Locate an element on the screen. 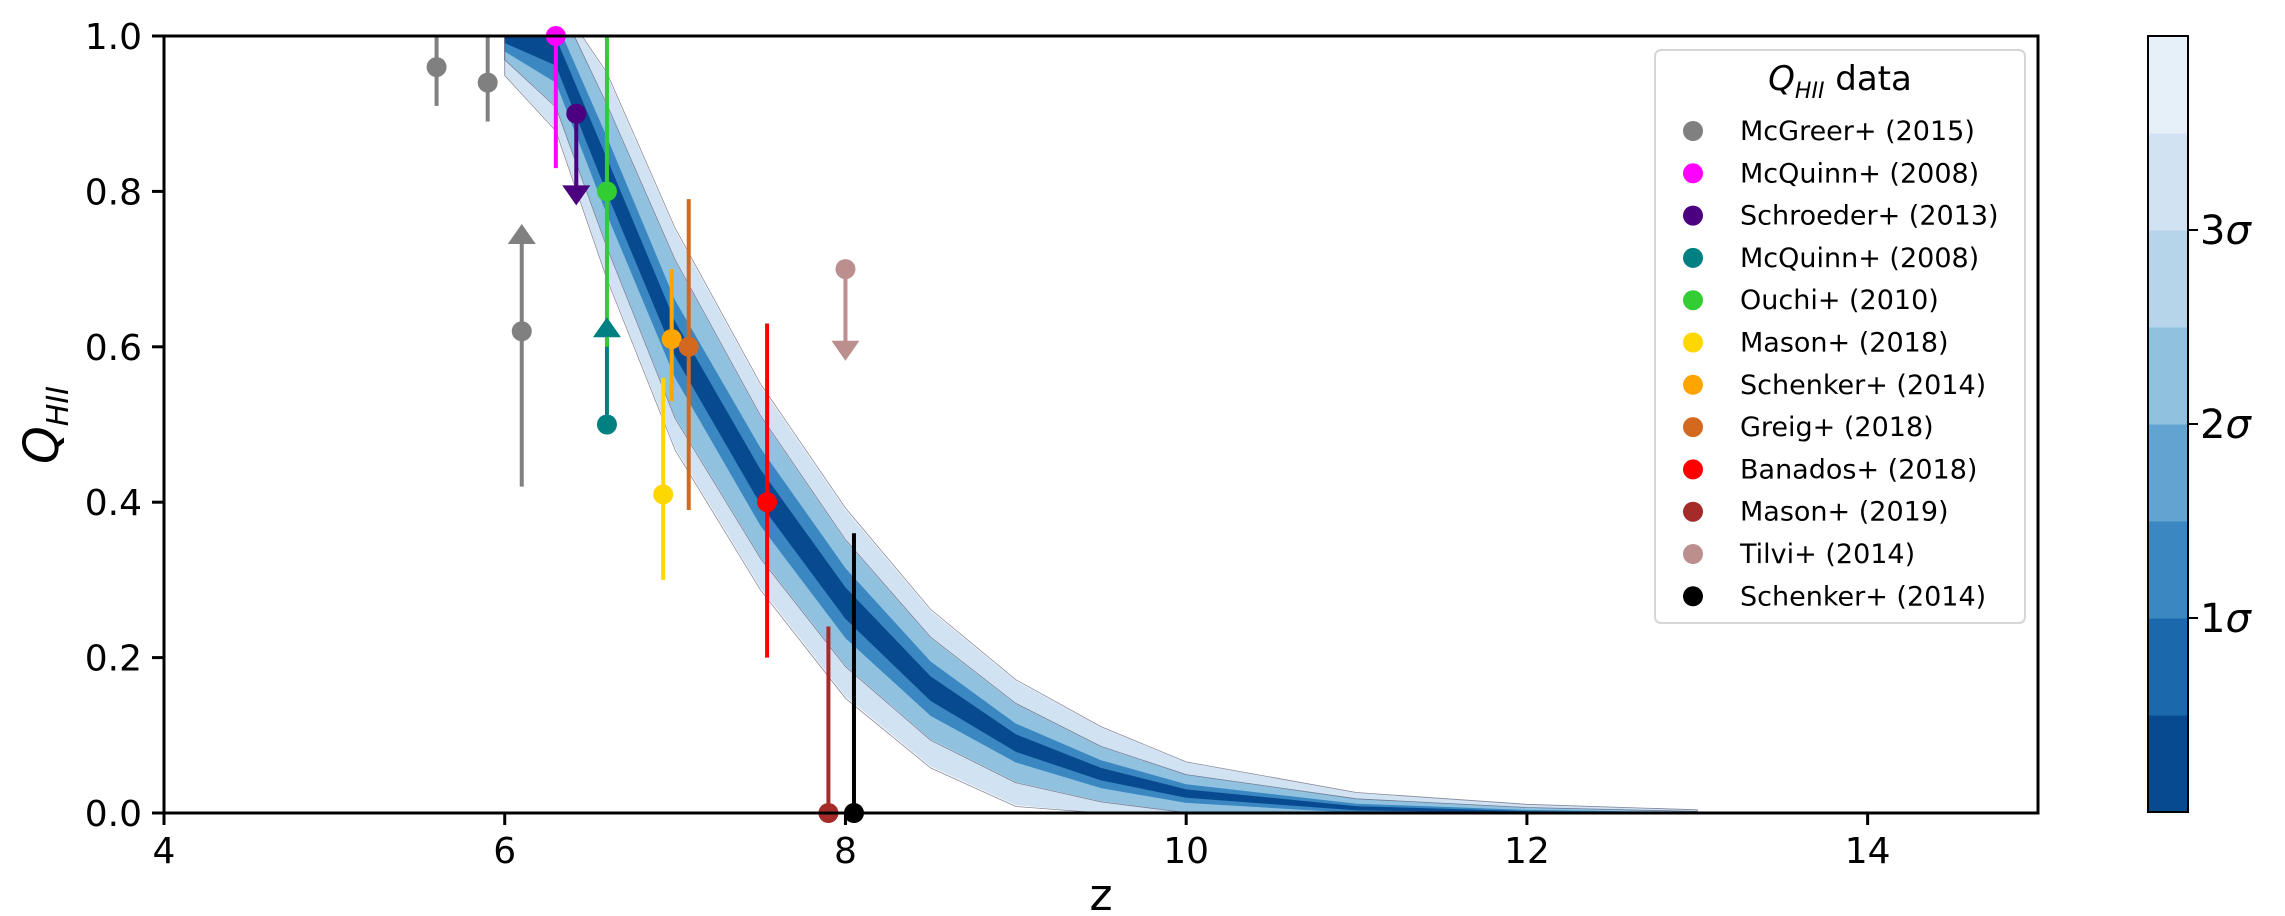  y-axis-label: QHII is located at coordinates (45, 425).